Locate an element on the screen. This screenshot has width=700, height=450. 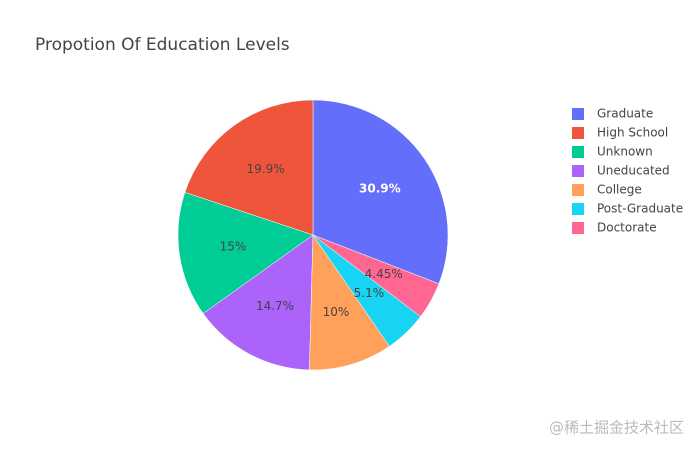
legend-label: Doctorate is located at coordinates (627, 228).